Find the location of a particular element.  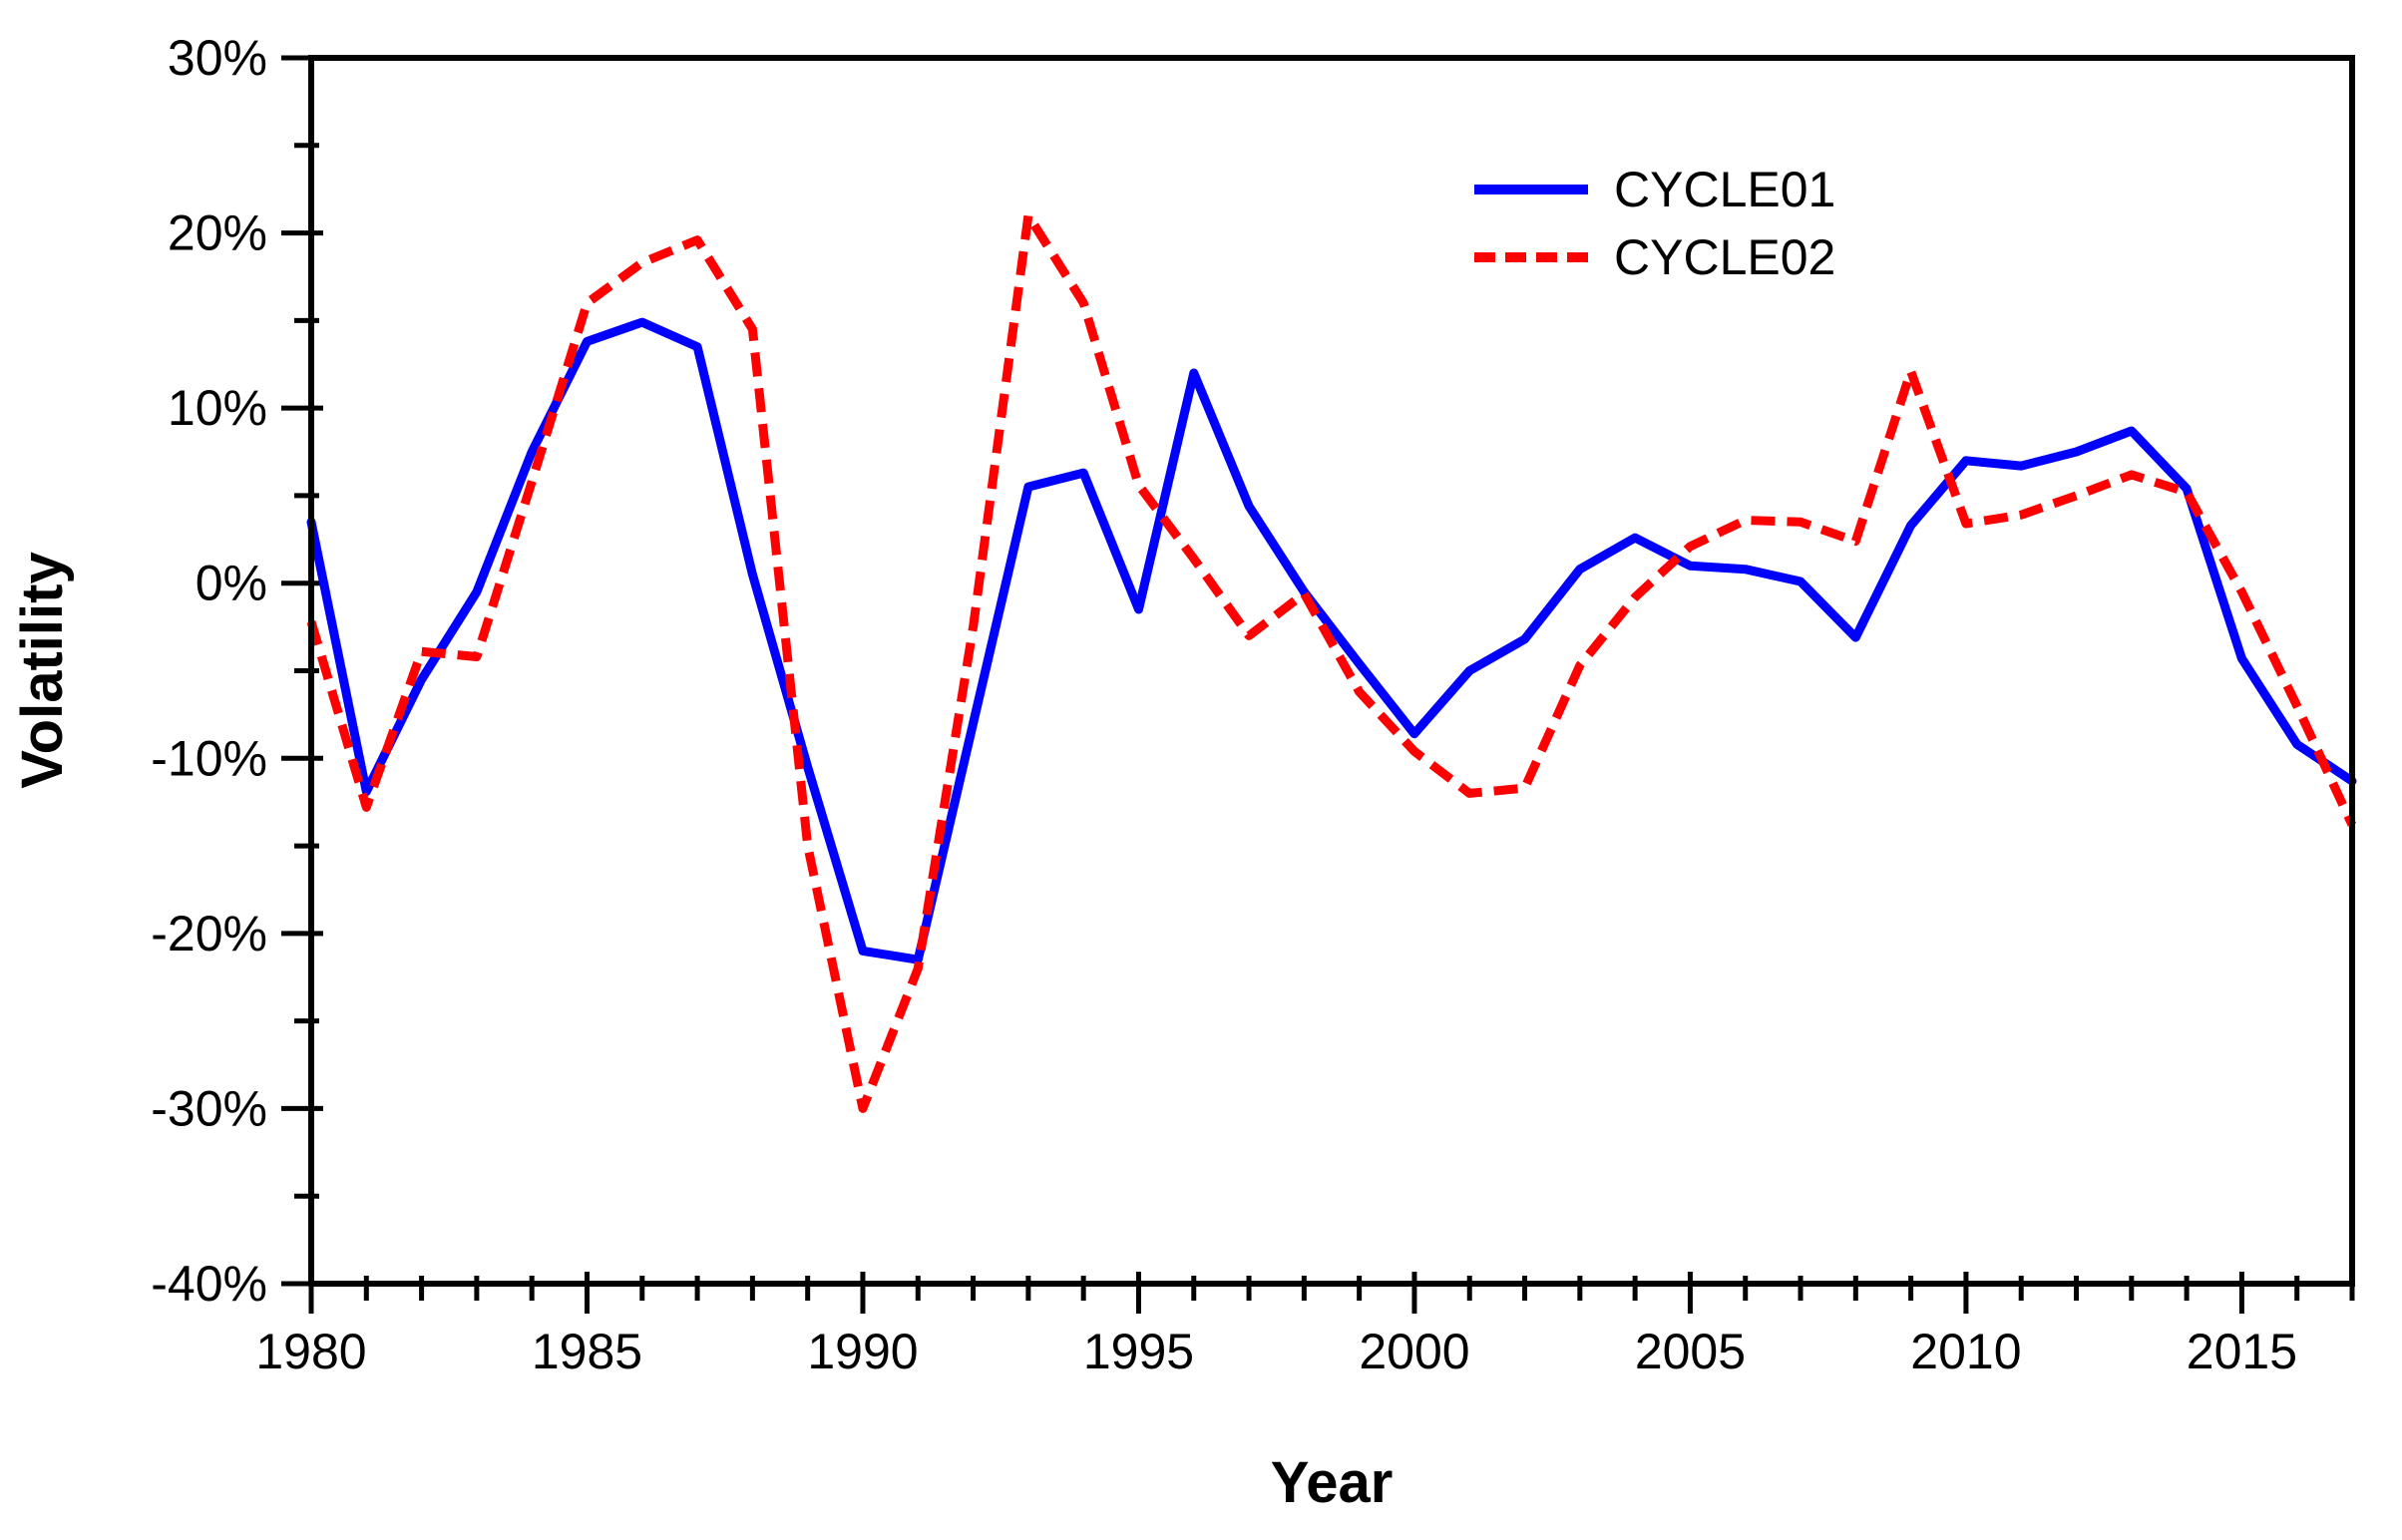

x-tick-label: 1990 is located at coordinates (862, 1351).